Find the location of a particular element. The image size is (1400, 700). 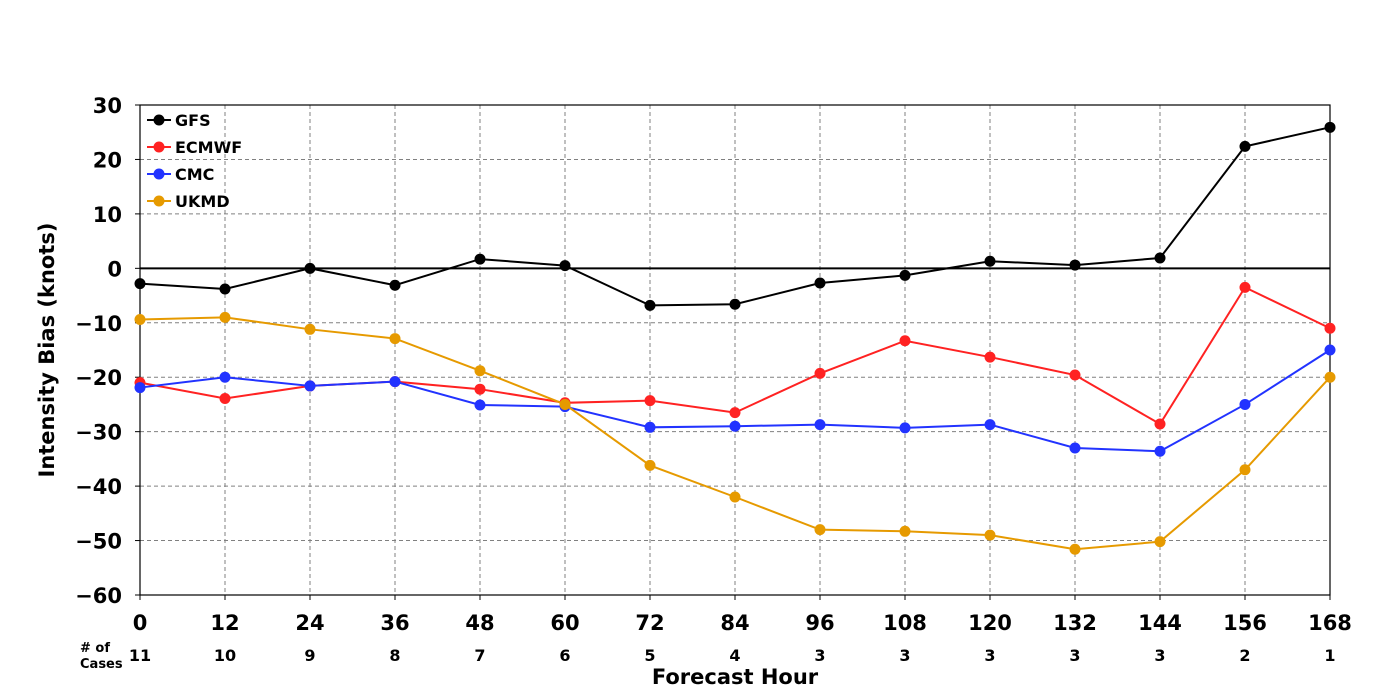

case-count-label: 9 is located at coordinates (309, 655).